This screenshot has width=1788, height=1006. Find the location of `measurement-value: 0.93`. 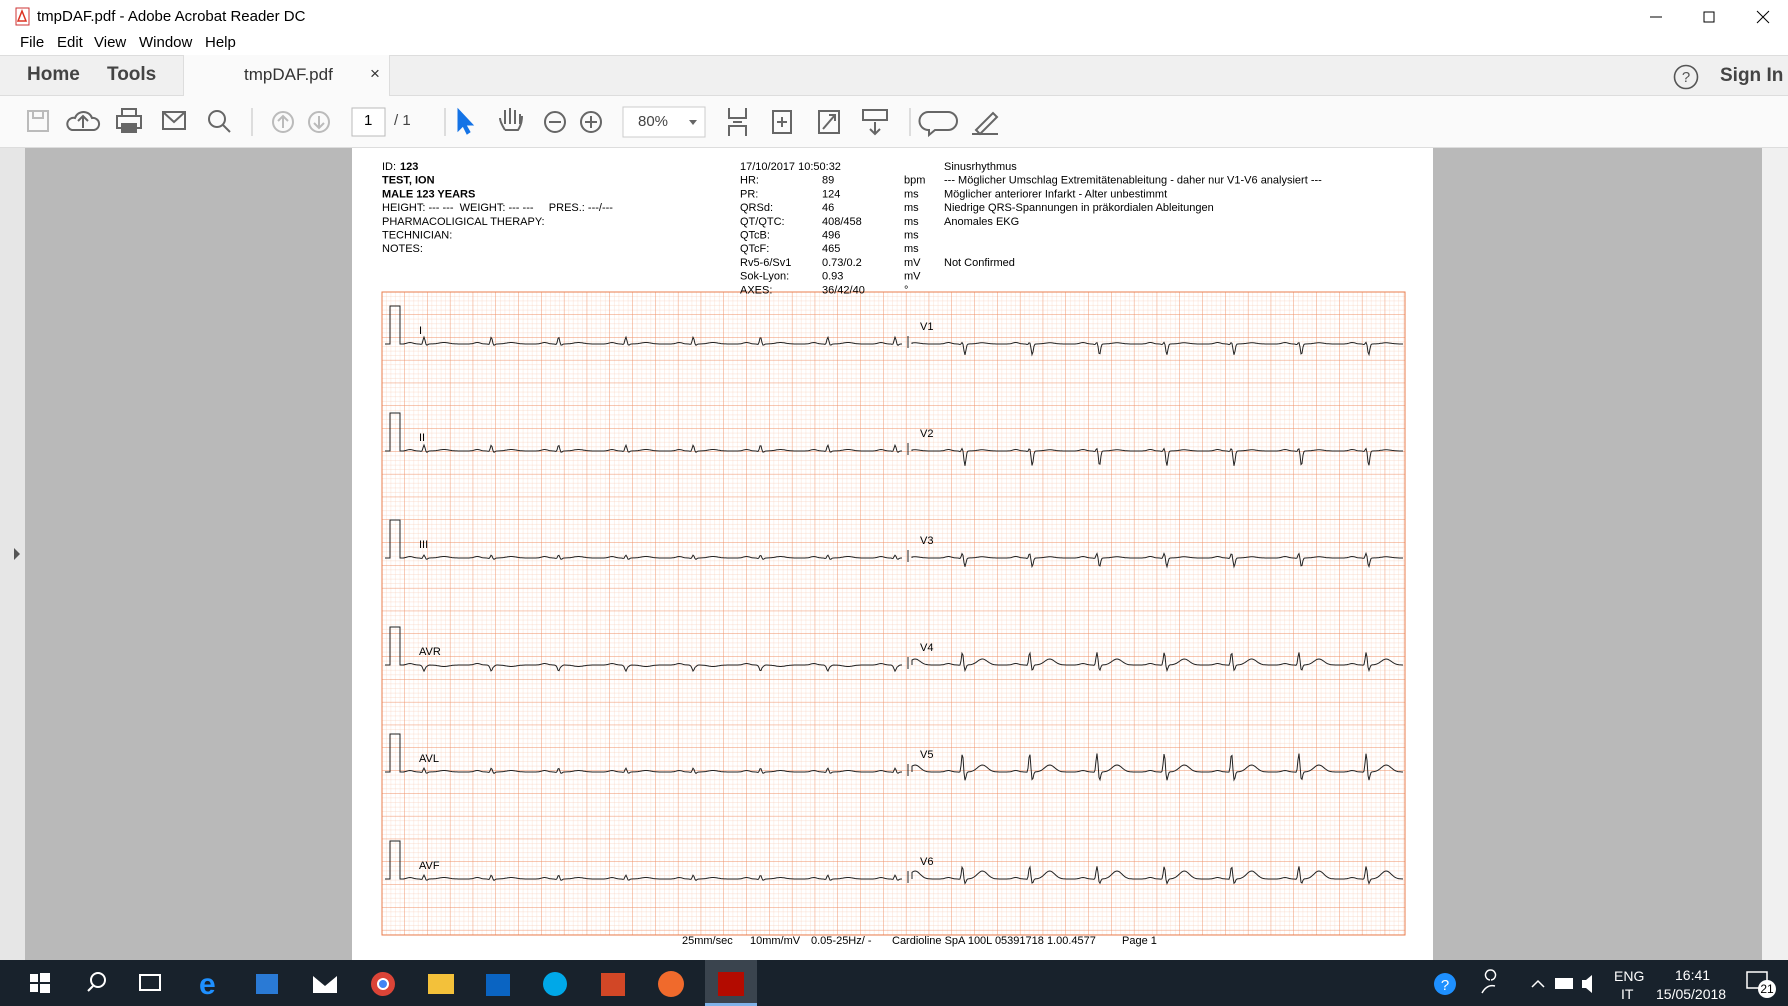

measurement-value: 0.93 is located at coordinates (832, 277).